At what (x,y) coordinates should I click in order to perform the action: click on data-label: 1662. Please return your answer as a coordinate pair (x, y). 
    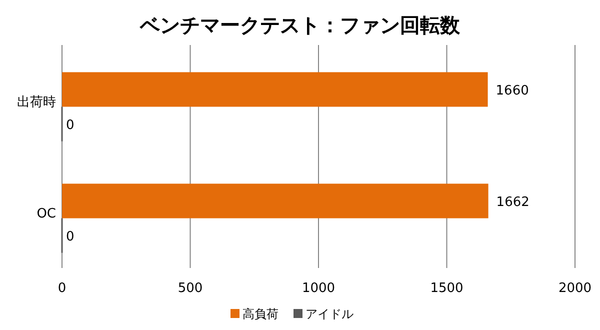
    Looking at the image, I should click on (513, 202).